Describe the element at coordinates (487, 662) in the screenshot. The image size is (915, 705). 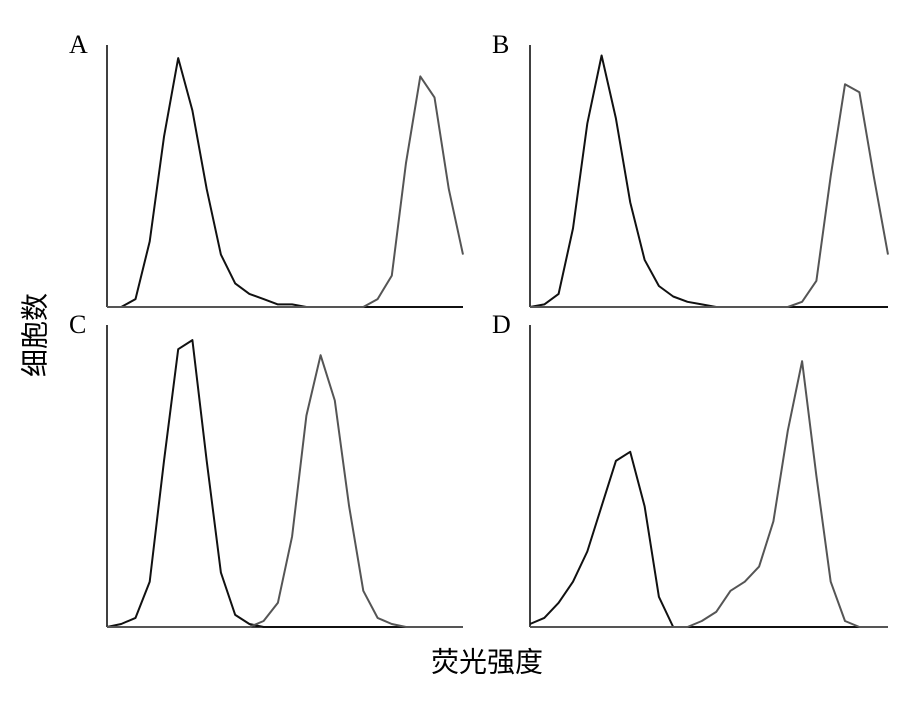
I see `x-axis-label: 荧光强度` at that location.